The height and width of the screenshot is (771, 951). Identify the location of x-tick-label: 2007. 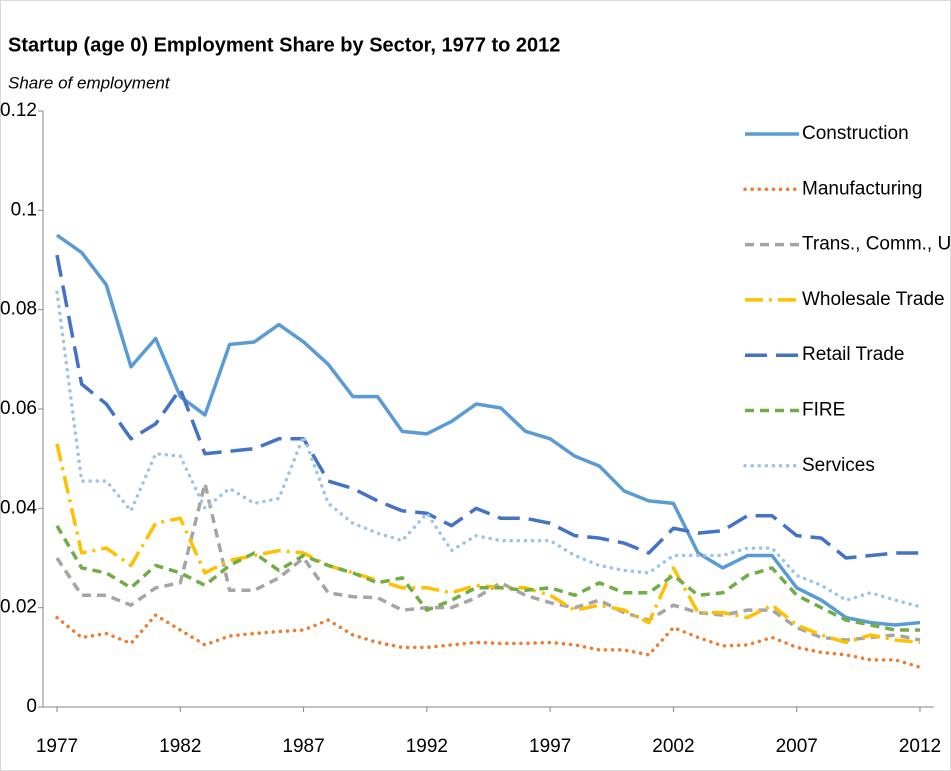
(797, 746).